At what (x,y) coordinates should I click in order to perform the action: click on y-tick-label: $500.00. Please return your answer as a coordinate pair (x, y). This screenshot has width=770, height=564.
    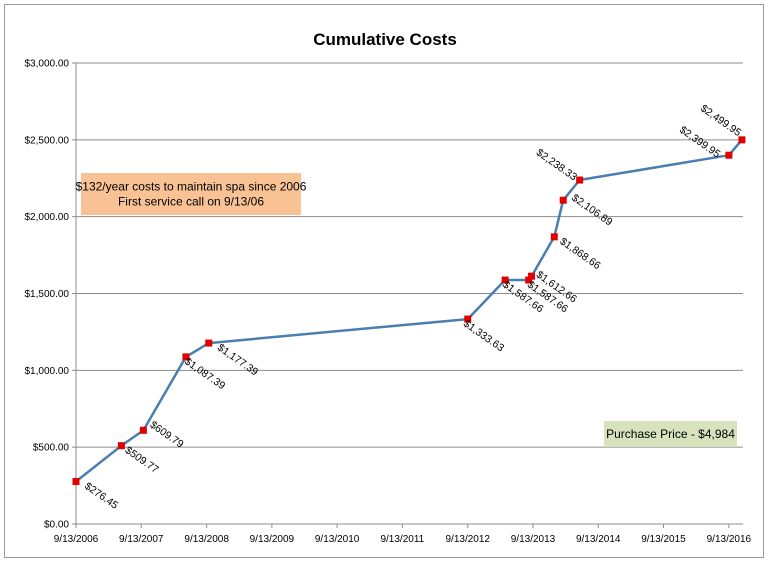
    Looking at the image, I should click on (51, 448).